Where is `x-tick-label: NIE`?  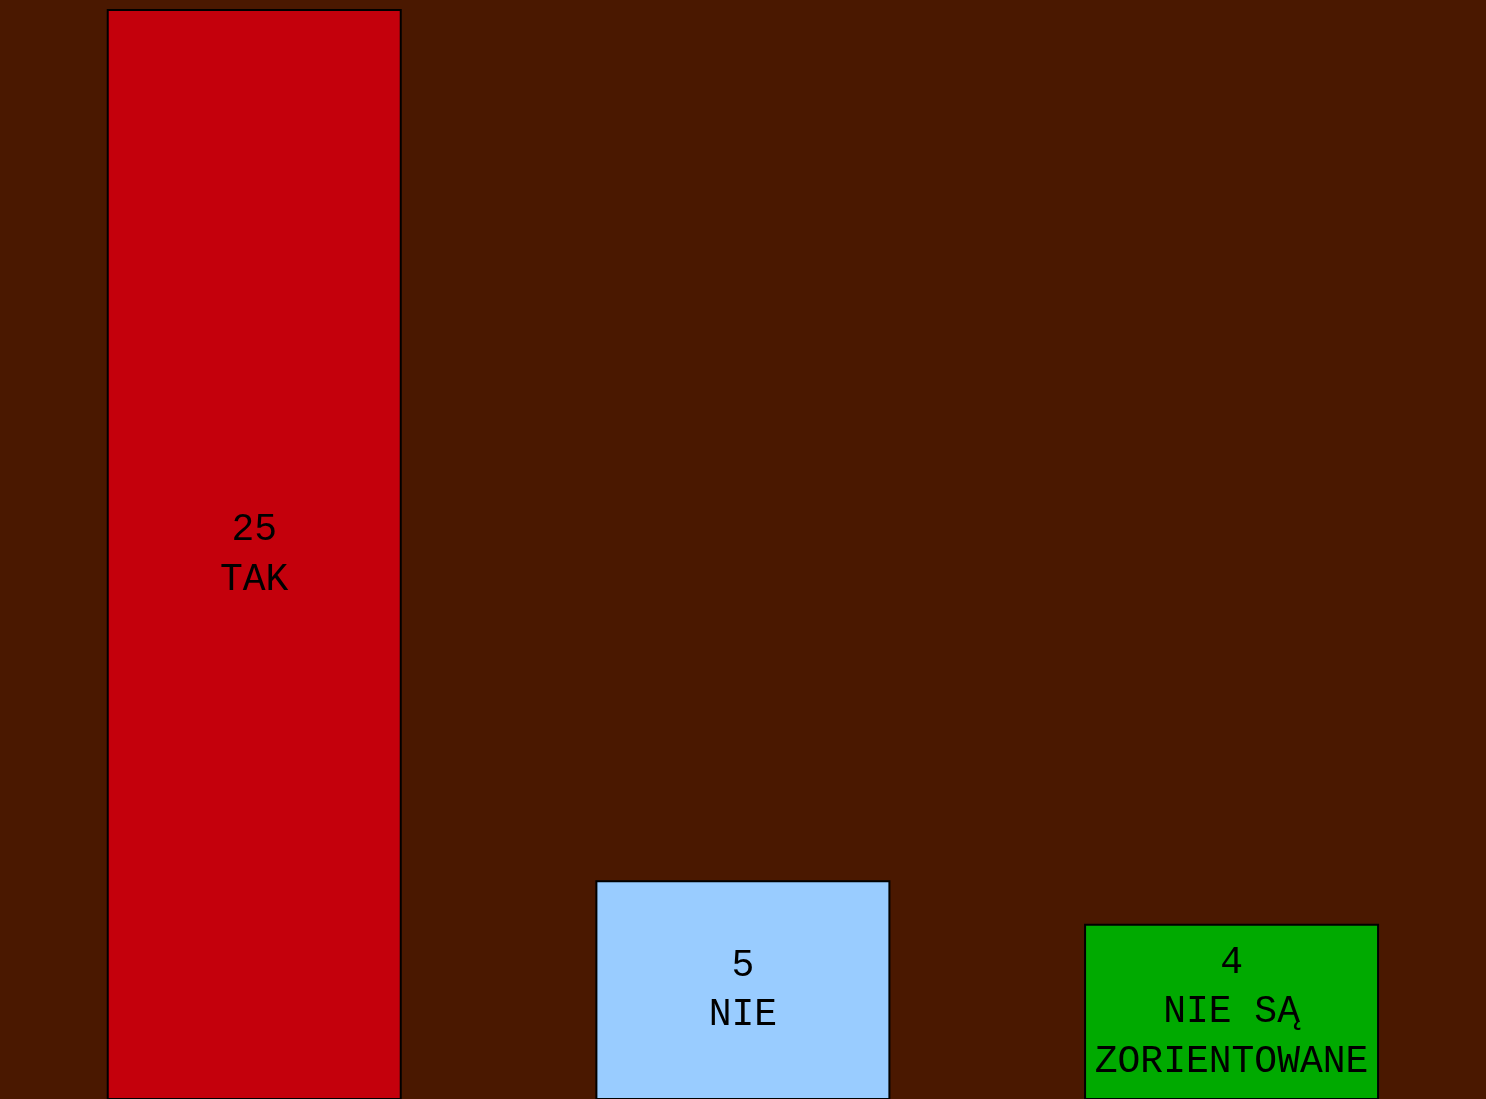
x-tick-label: NIE is located at coordinates (743, 1015).